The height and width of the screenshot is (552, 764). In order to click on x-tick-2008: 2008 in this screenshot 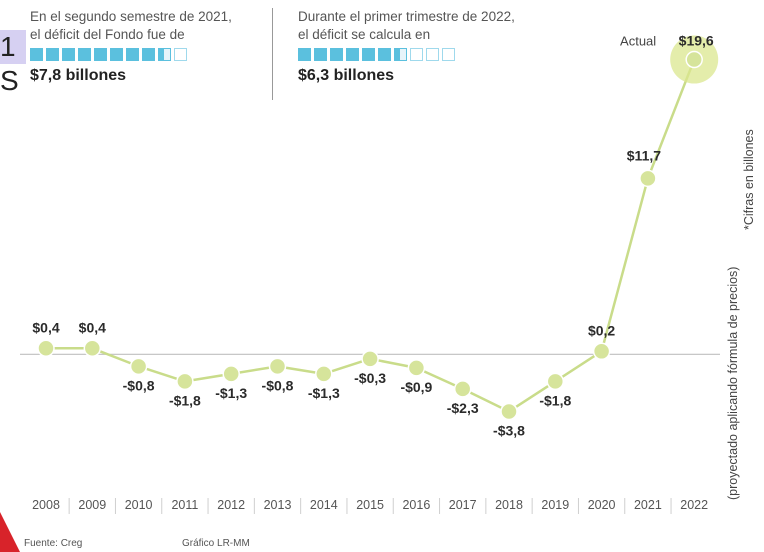, I will do `click(46, 505)`.